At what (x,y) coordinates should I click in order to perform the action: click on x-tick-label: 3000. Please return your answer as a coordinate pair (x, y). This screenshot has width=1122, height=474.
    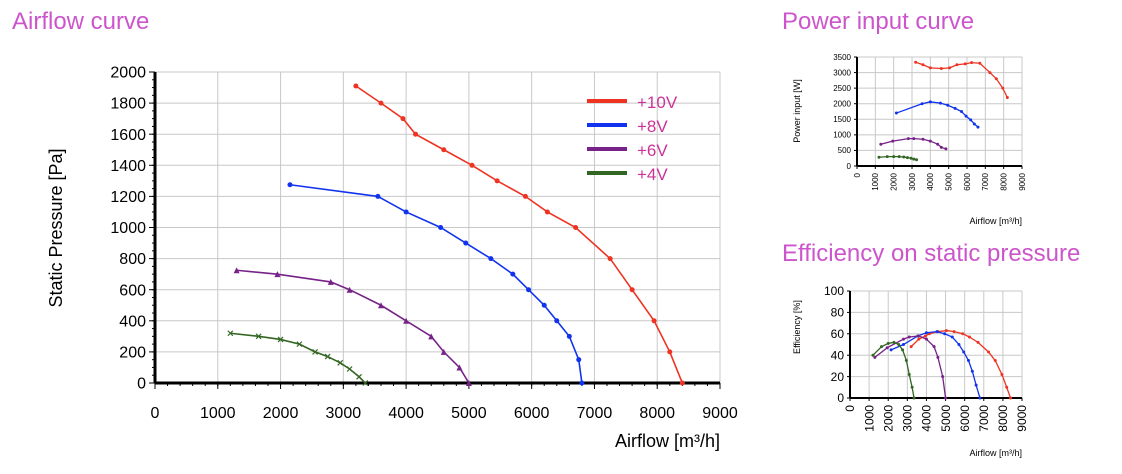
    Looking at the image, I should click on (908, 418).